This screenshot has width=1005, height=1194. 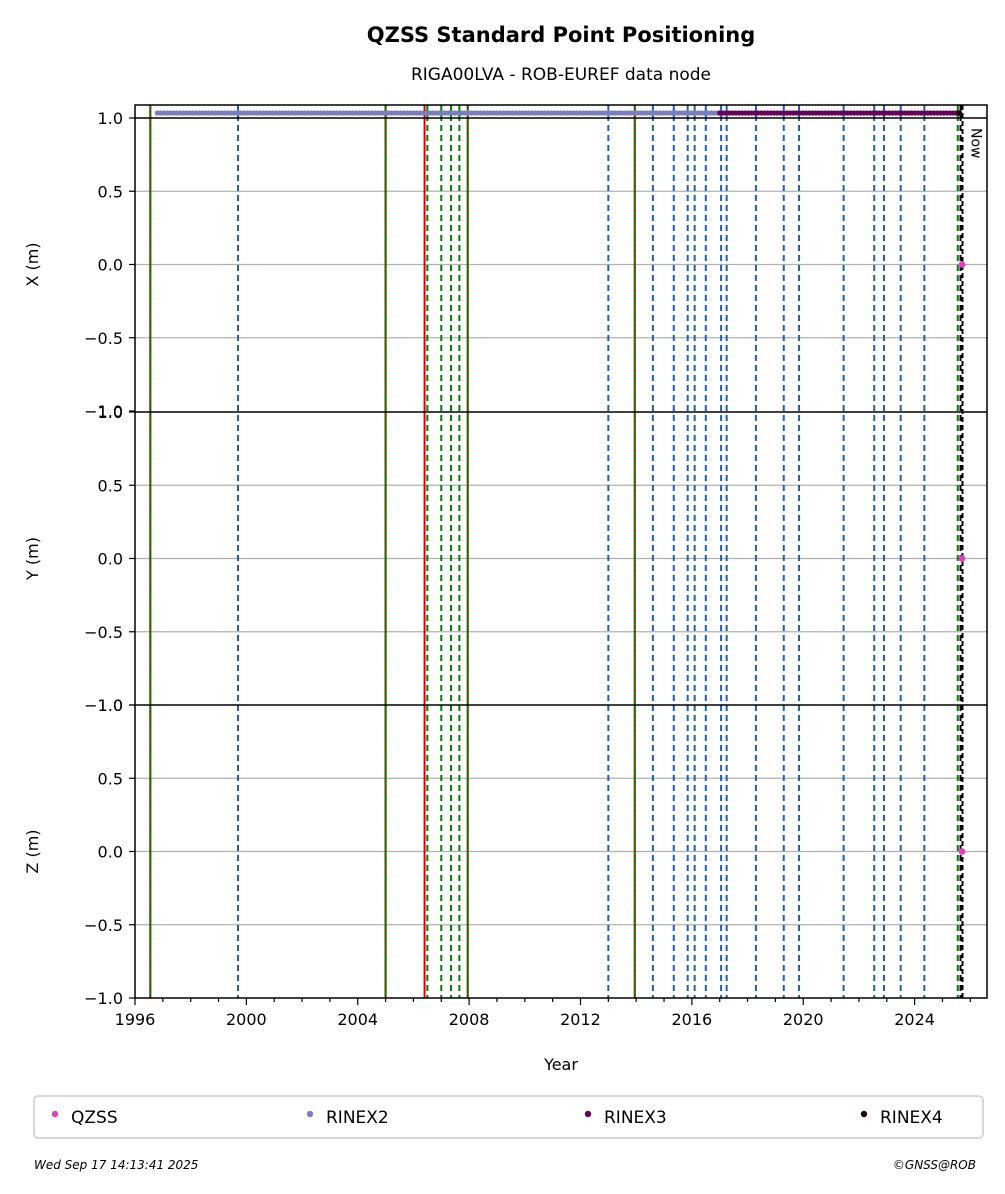 What do you see at coordinates (246, 1019) in the screenshot?
I see `x-tick-label: 2000` at bounding box center [246, 1019].